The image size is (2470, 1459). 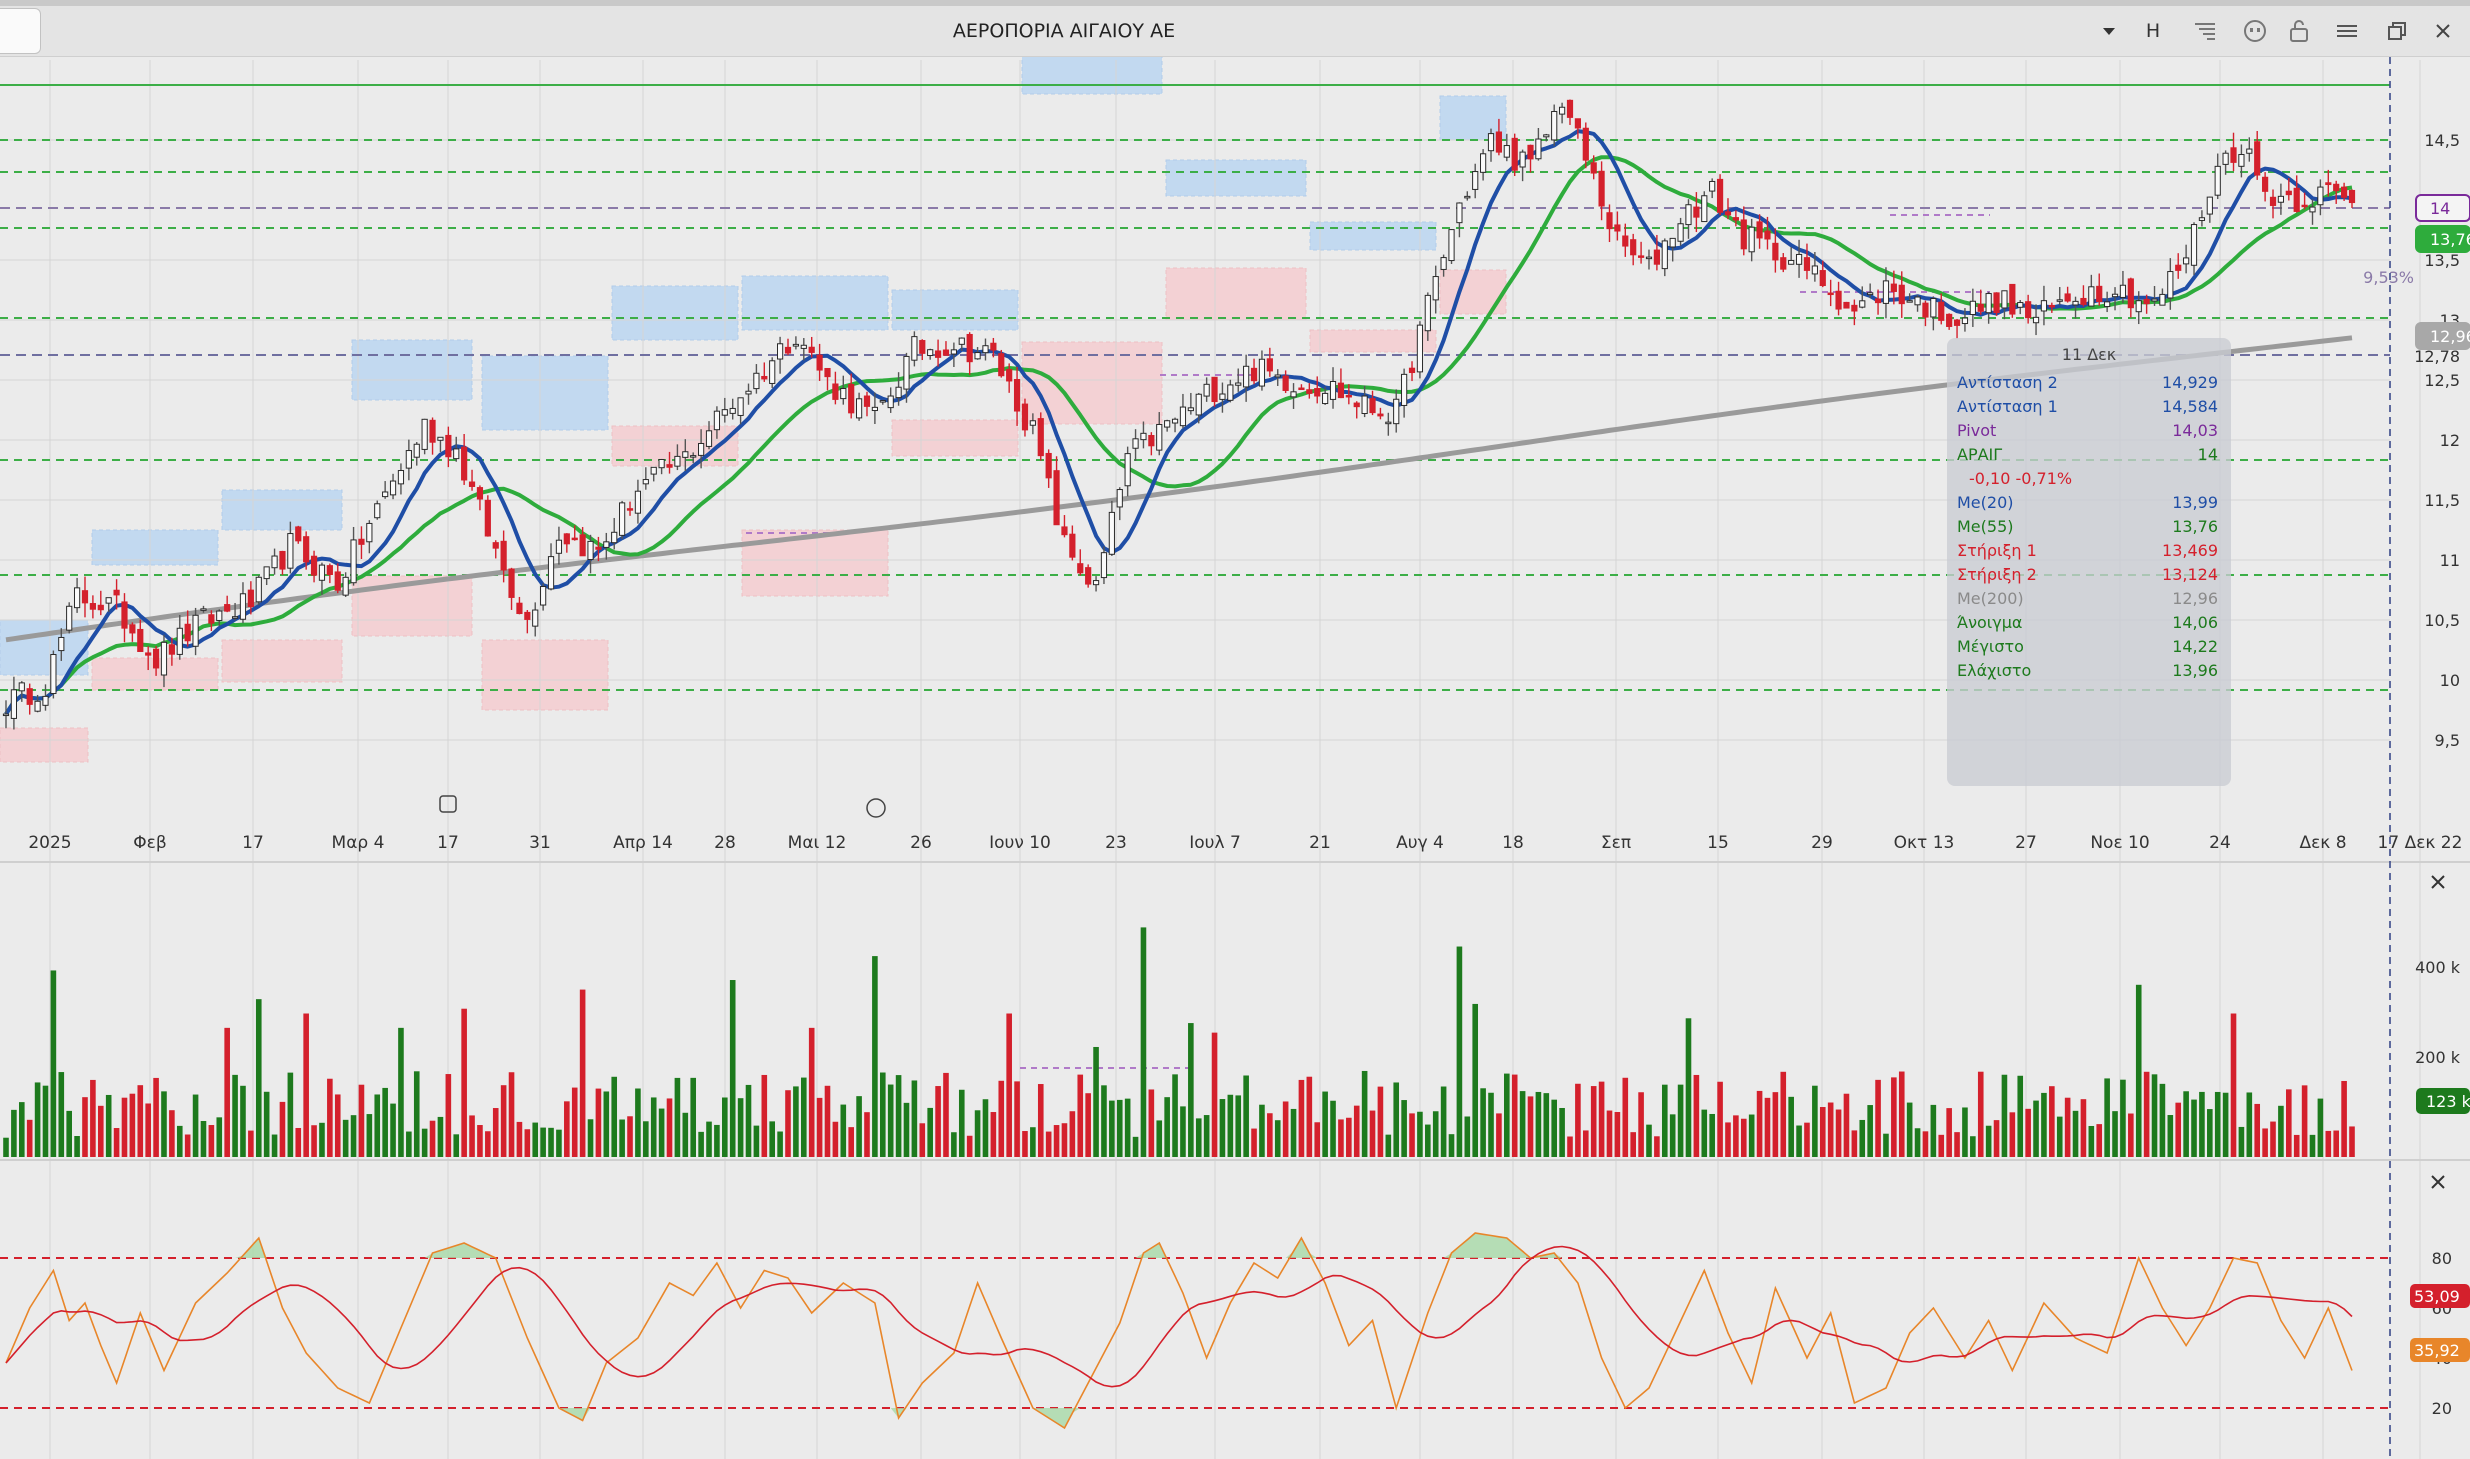 I want to click on lock-icon, so click(x=2299, y=31).